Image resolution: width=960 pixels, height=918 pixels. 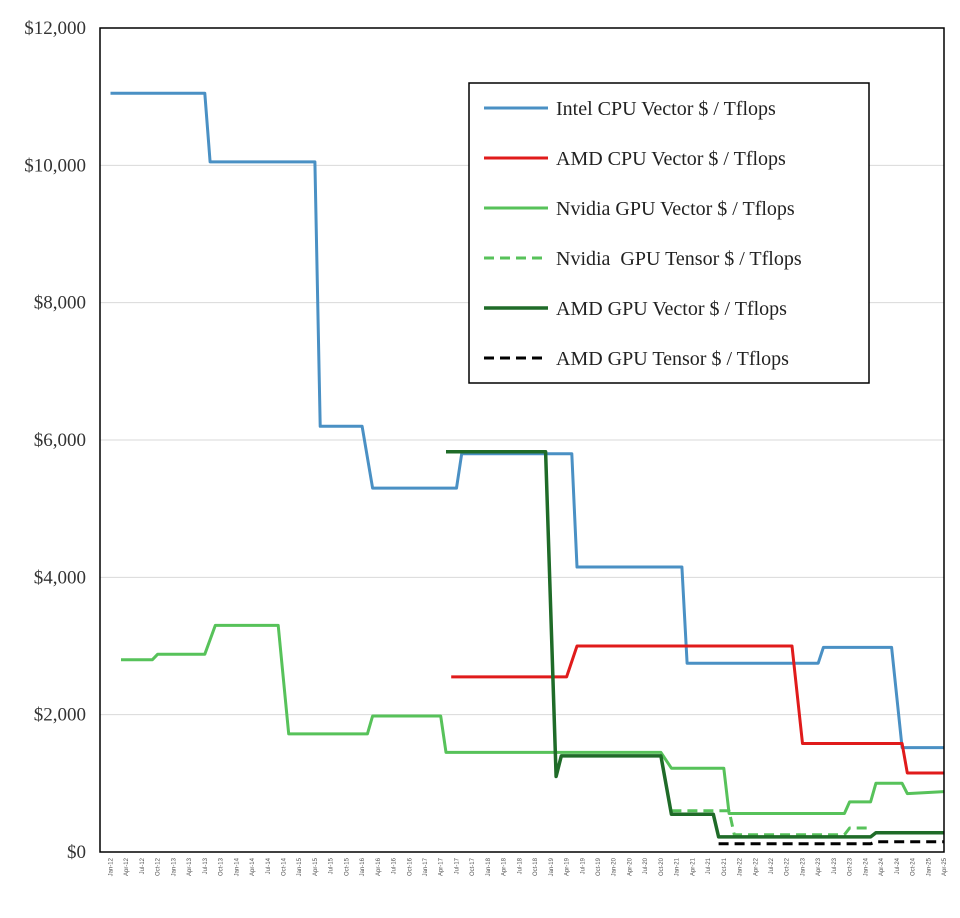 What do you see at coordinates (552, 866) in the screenshot?
I see `x-tick-label: Jan-19` at bounding box center [552, 866].